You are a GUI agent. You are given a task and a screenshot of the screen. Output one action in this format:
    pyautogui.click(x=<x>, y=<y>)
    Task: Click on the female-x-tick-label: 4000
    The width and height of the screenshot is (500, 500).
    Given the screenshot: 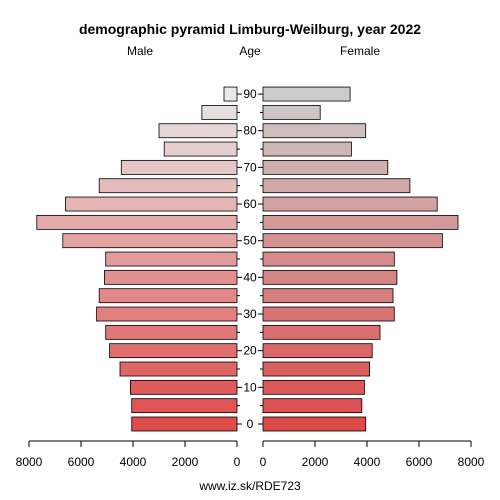 What is the action you would take?
    pyautogui.click(x=367, y=462)
    